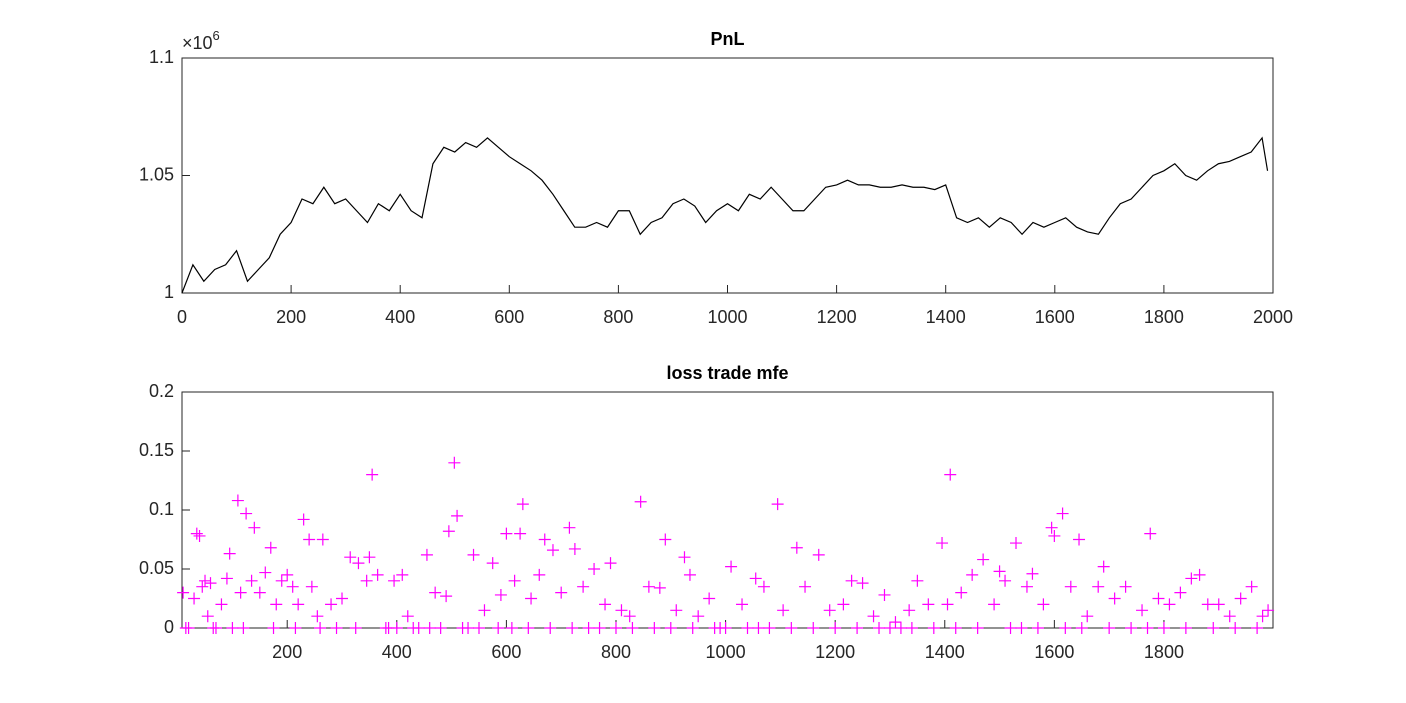 The image size is (1406, 703). I want to click on x-tick-label: 400, so click(400, 317).